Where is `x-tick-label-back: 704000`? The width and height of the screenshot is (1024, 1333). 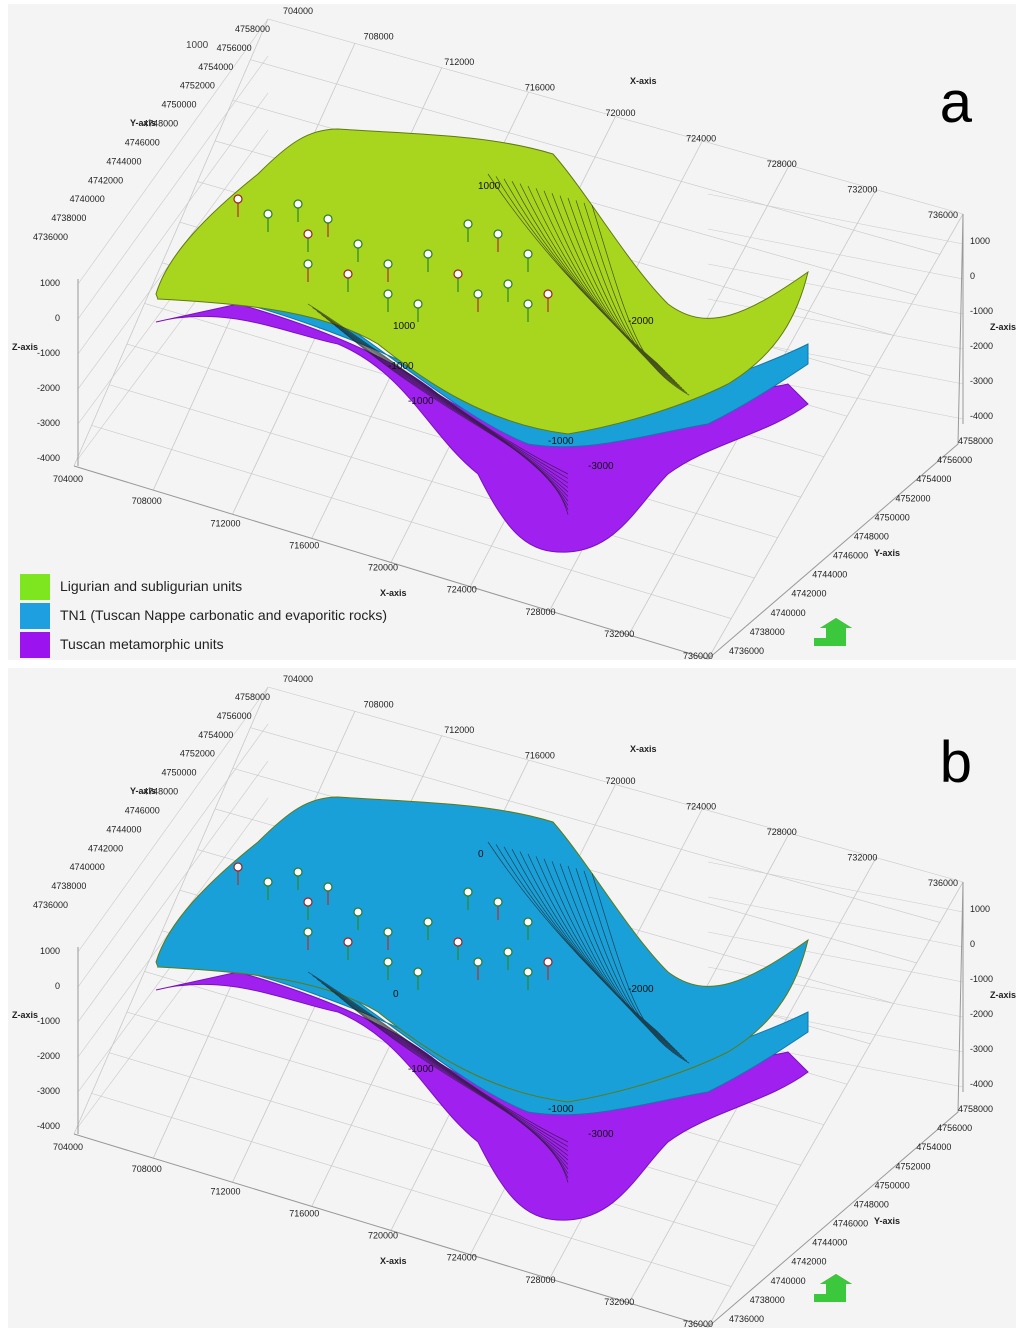
x-tick-label-back: 704000 is located at coordinates (298, 679).